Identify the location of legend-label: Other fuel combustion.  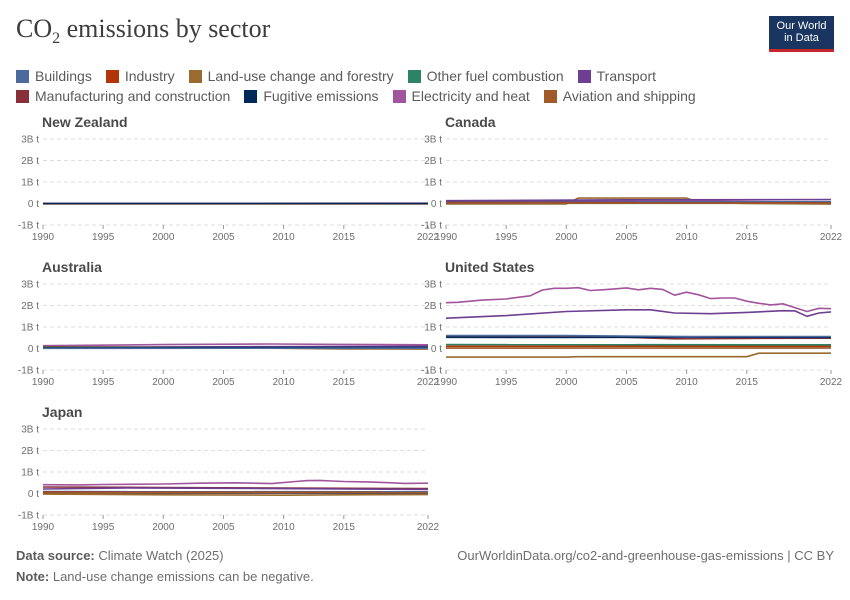
(495, 76).